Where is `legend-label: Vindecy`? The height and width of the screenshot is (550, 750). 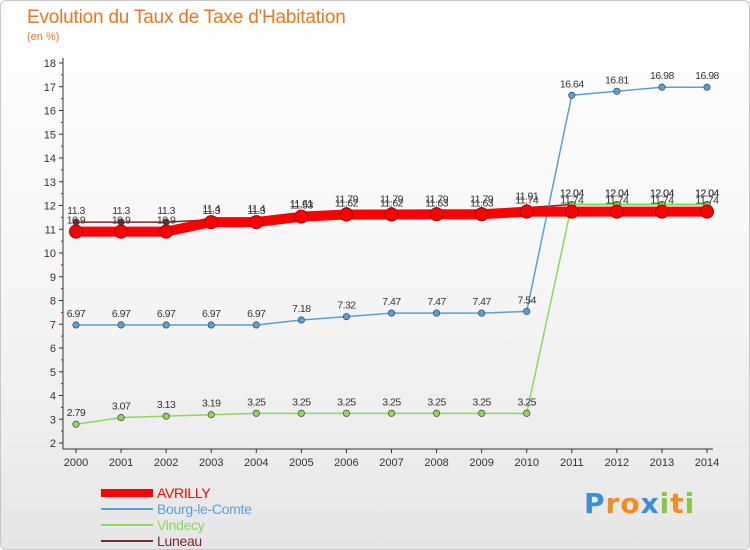 legend-label: Vindecy is located at coordinates (181, 525).